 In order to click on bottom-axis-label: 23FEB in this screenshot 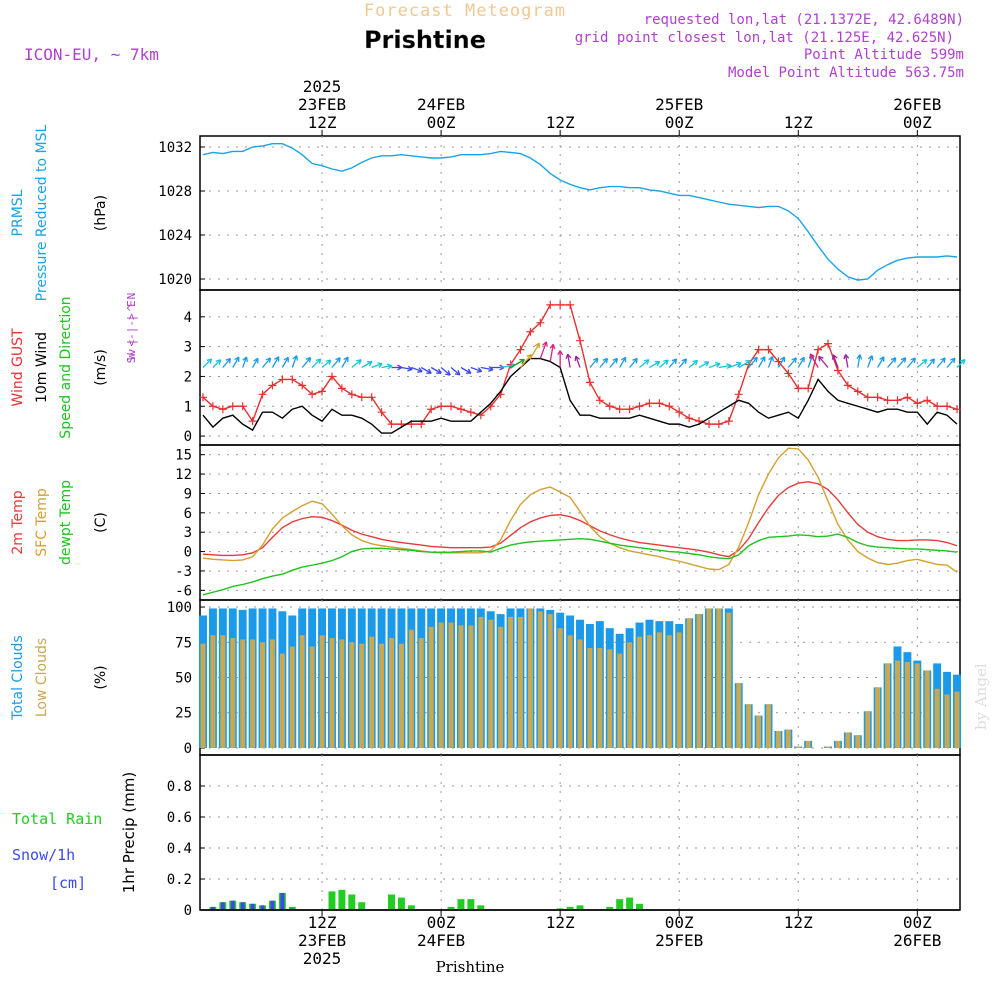, I will do `click(322, 940)`.